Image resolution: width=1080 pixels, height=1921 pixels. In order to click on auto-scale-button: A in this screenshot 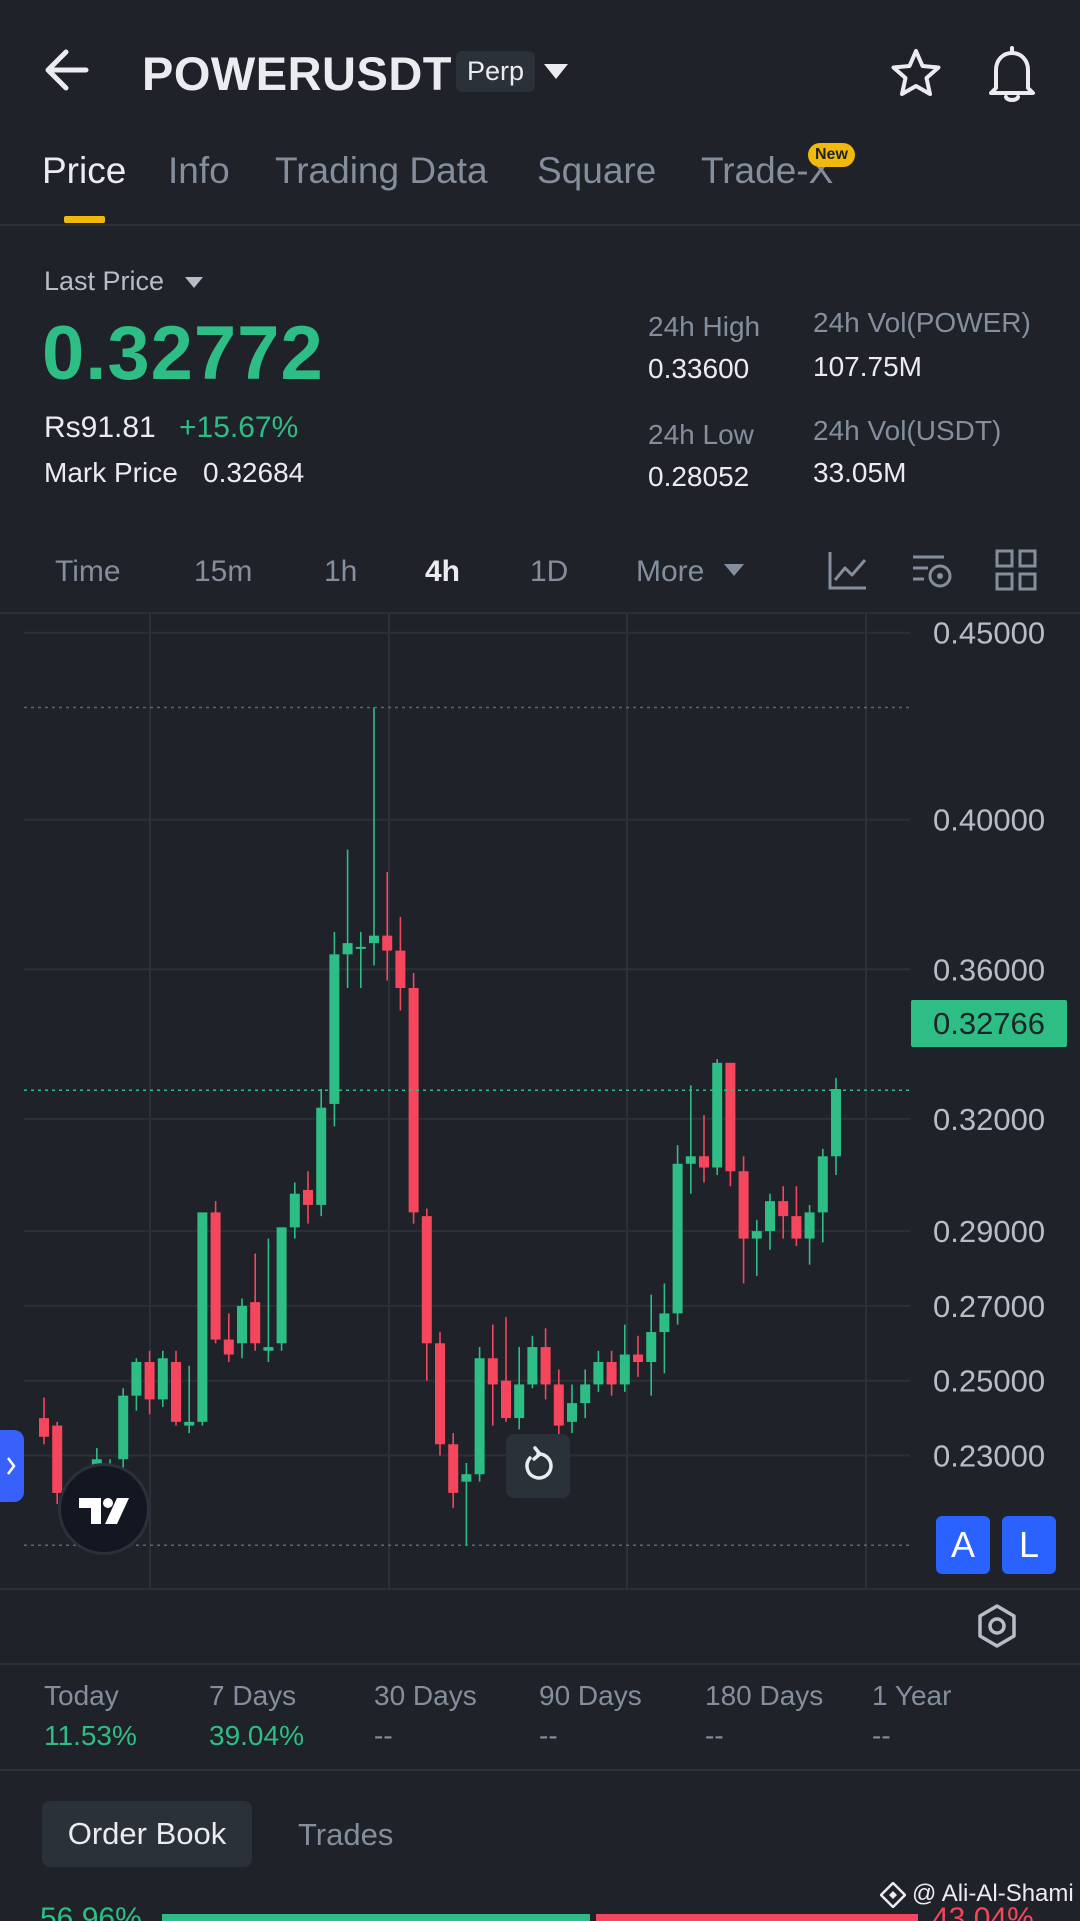, I will do `click(963, 1545)`.